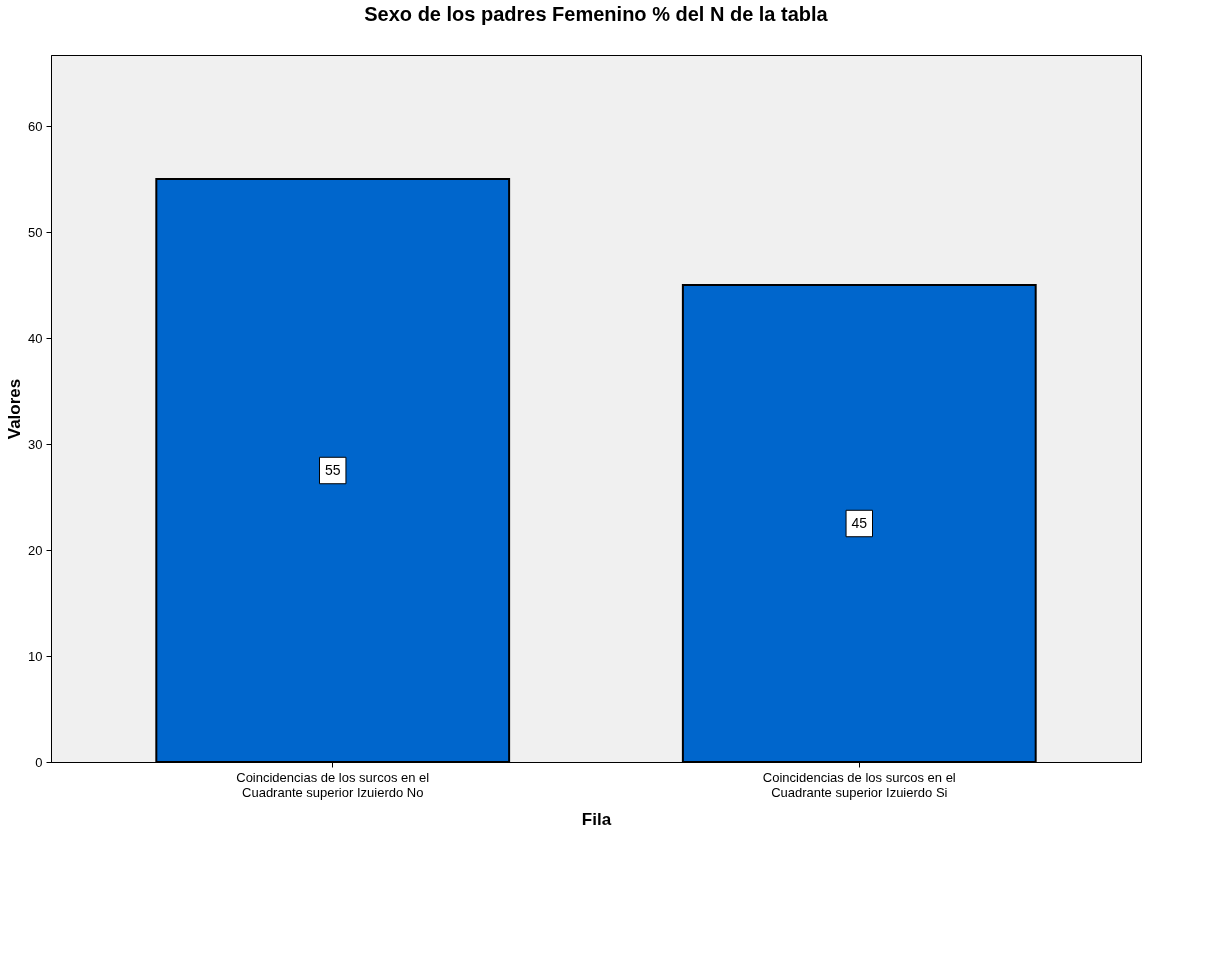 The width and height of the screenshot is (1205, 967). Describe the element at coordinates (859, 522) in the screenshot. I see `data-label: 45` at that location.